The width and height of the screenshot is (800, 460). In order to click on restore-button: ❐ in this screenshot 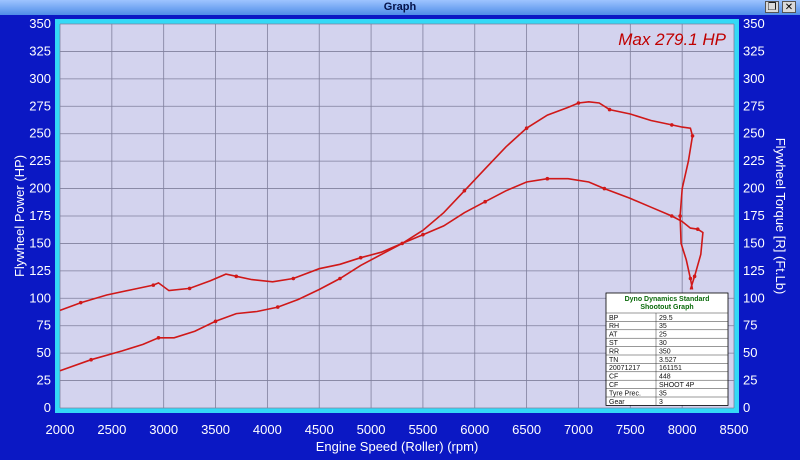, I will do `click(772, 7)`.